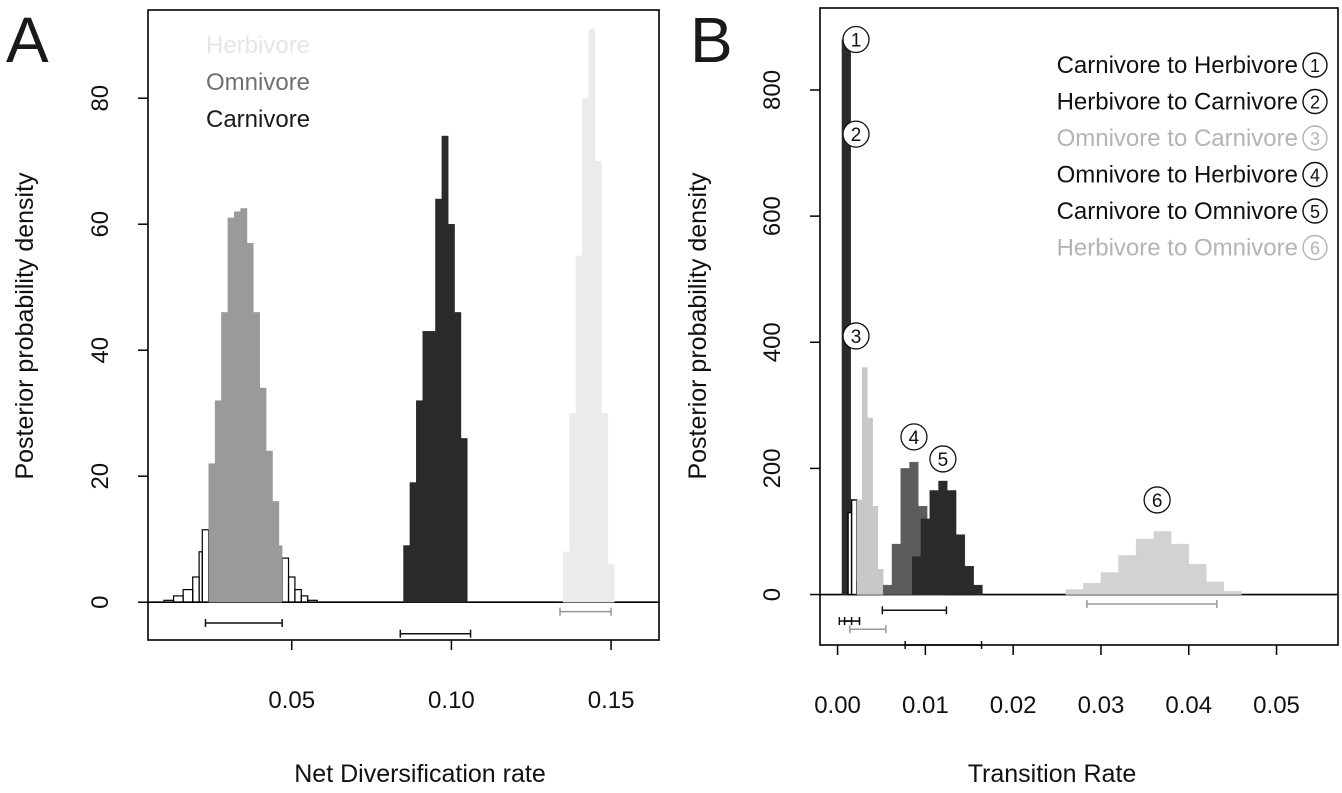 The width and height of the screenshot is (1342, 793). Describe the element at coordinates (772, 594) in the screenshot. I see `panel-b-y-tick-label: 0` at that location.